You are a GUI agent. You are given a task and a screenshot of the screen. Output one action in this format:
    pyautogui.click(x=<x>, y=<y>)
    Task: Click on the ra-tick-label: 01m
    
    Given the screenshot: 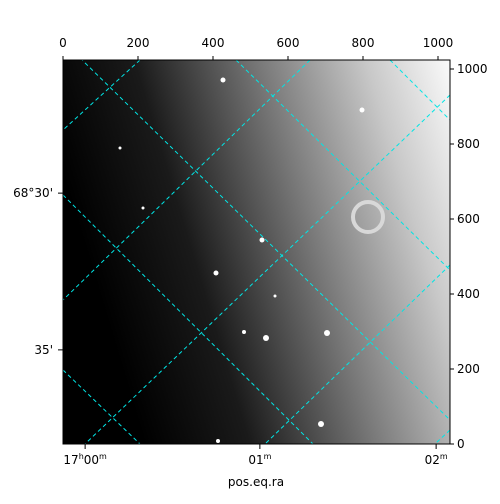 What is the action you would take?
    pyautogui.click(x=259, y=459)
    